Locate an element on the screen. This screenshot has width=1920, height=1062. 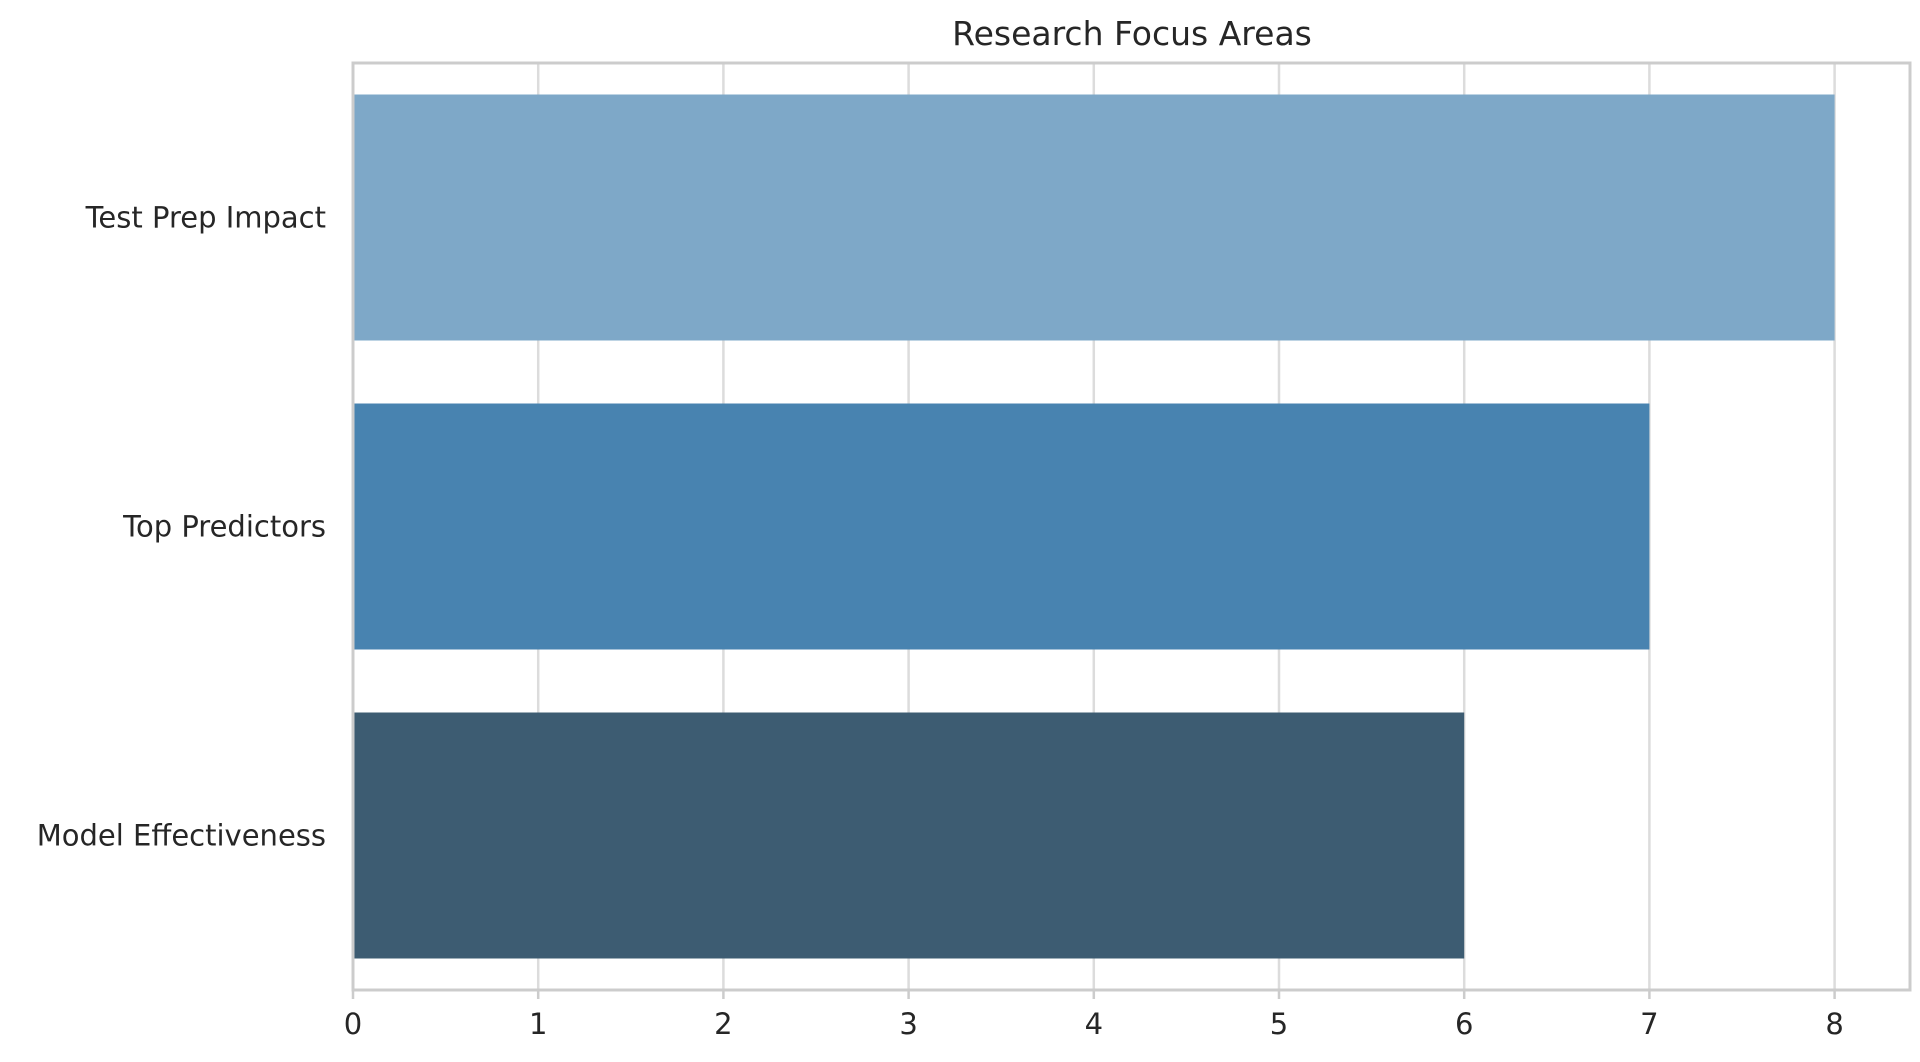
x-tick-label: 2 is located at coordinates (723, 1024).